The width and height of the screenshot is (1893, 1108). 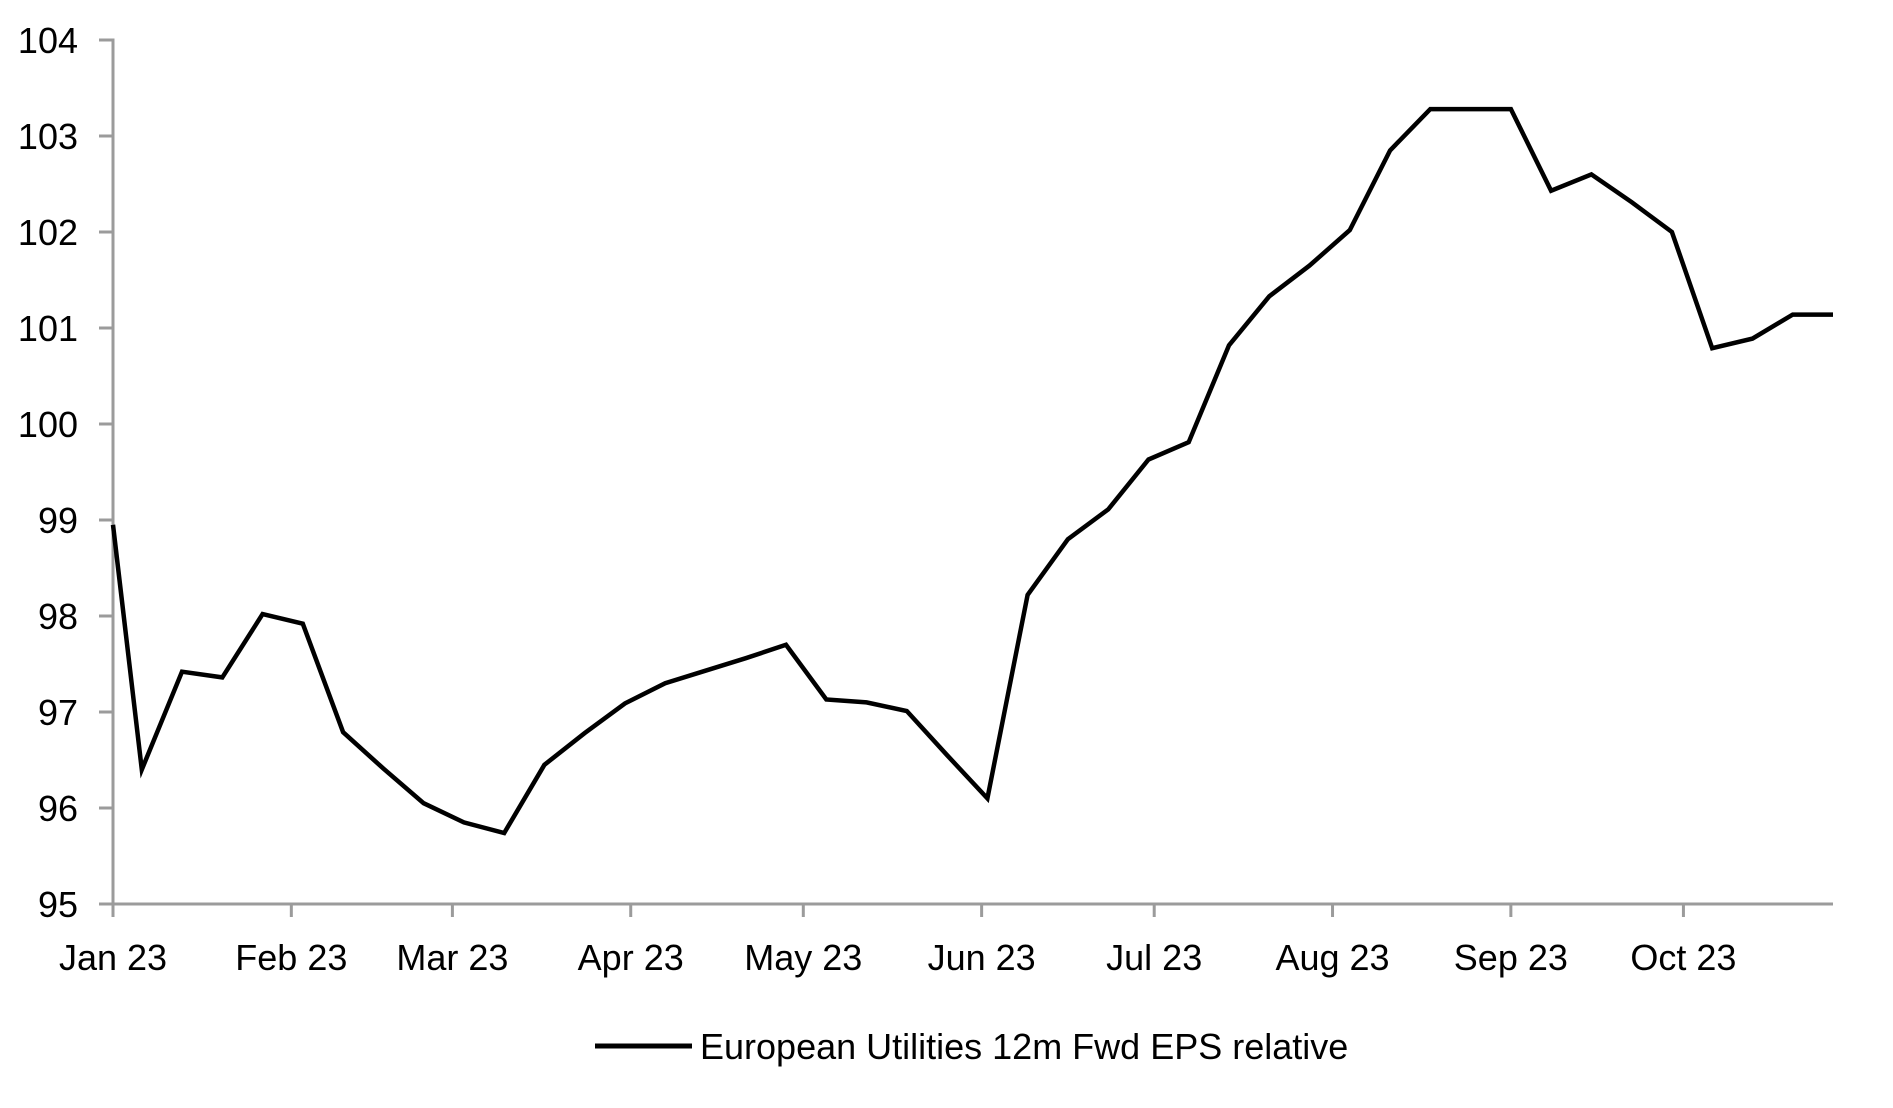 What do you see at coordinates (58, 520) in the screenshot?
I see `y-tick-label: 99` at bounding box center [58, 520].